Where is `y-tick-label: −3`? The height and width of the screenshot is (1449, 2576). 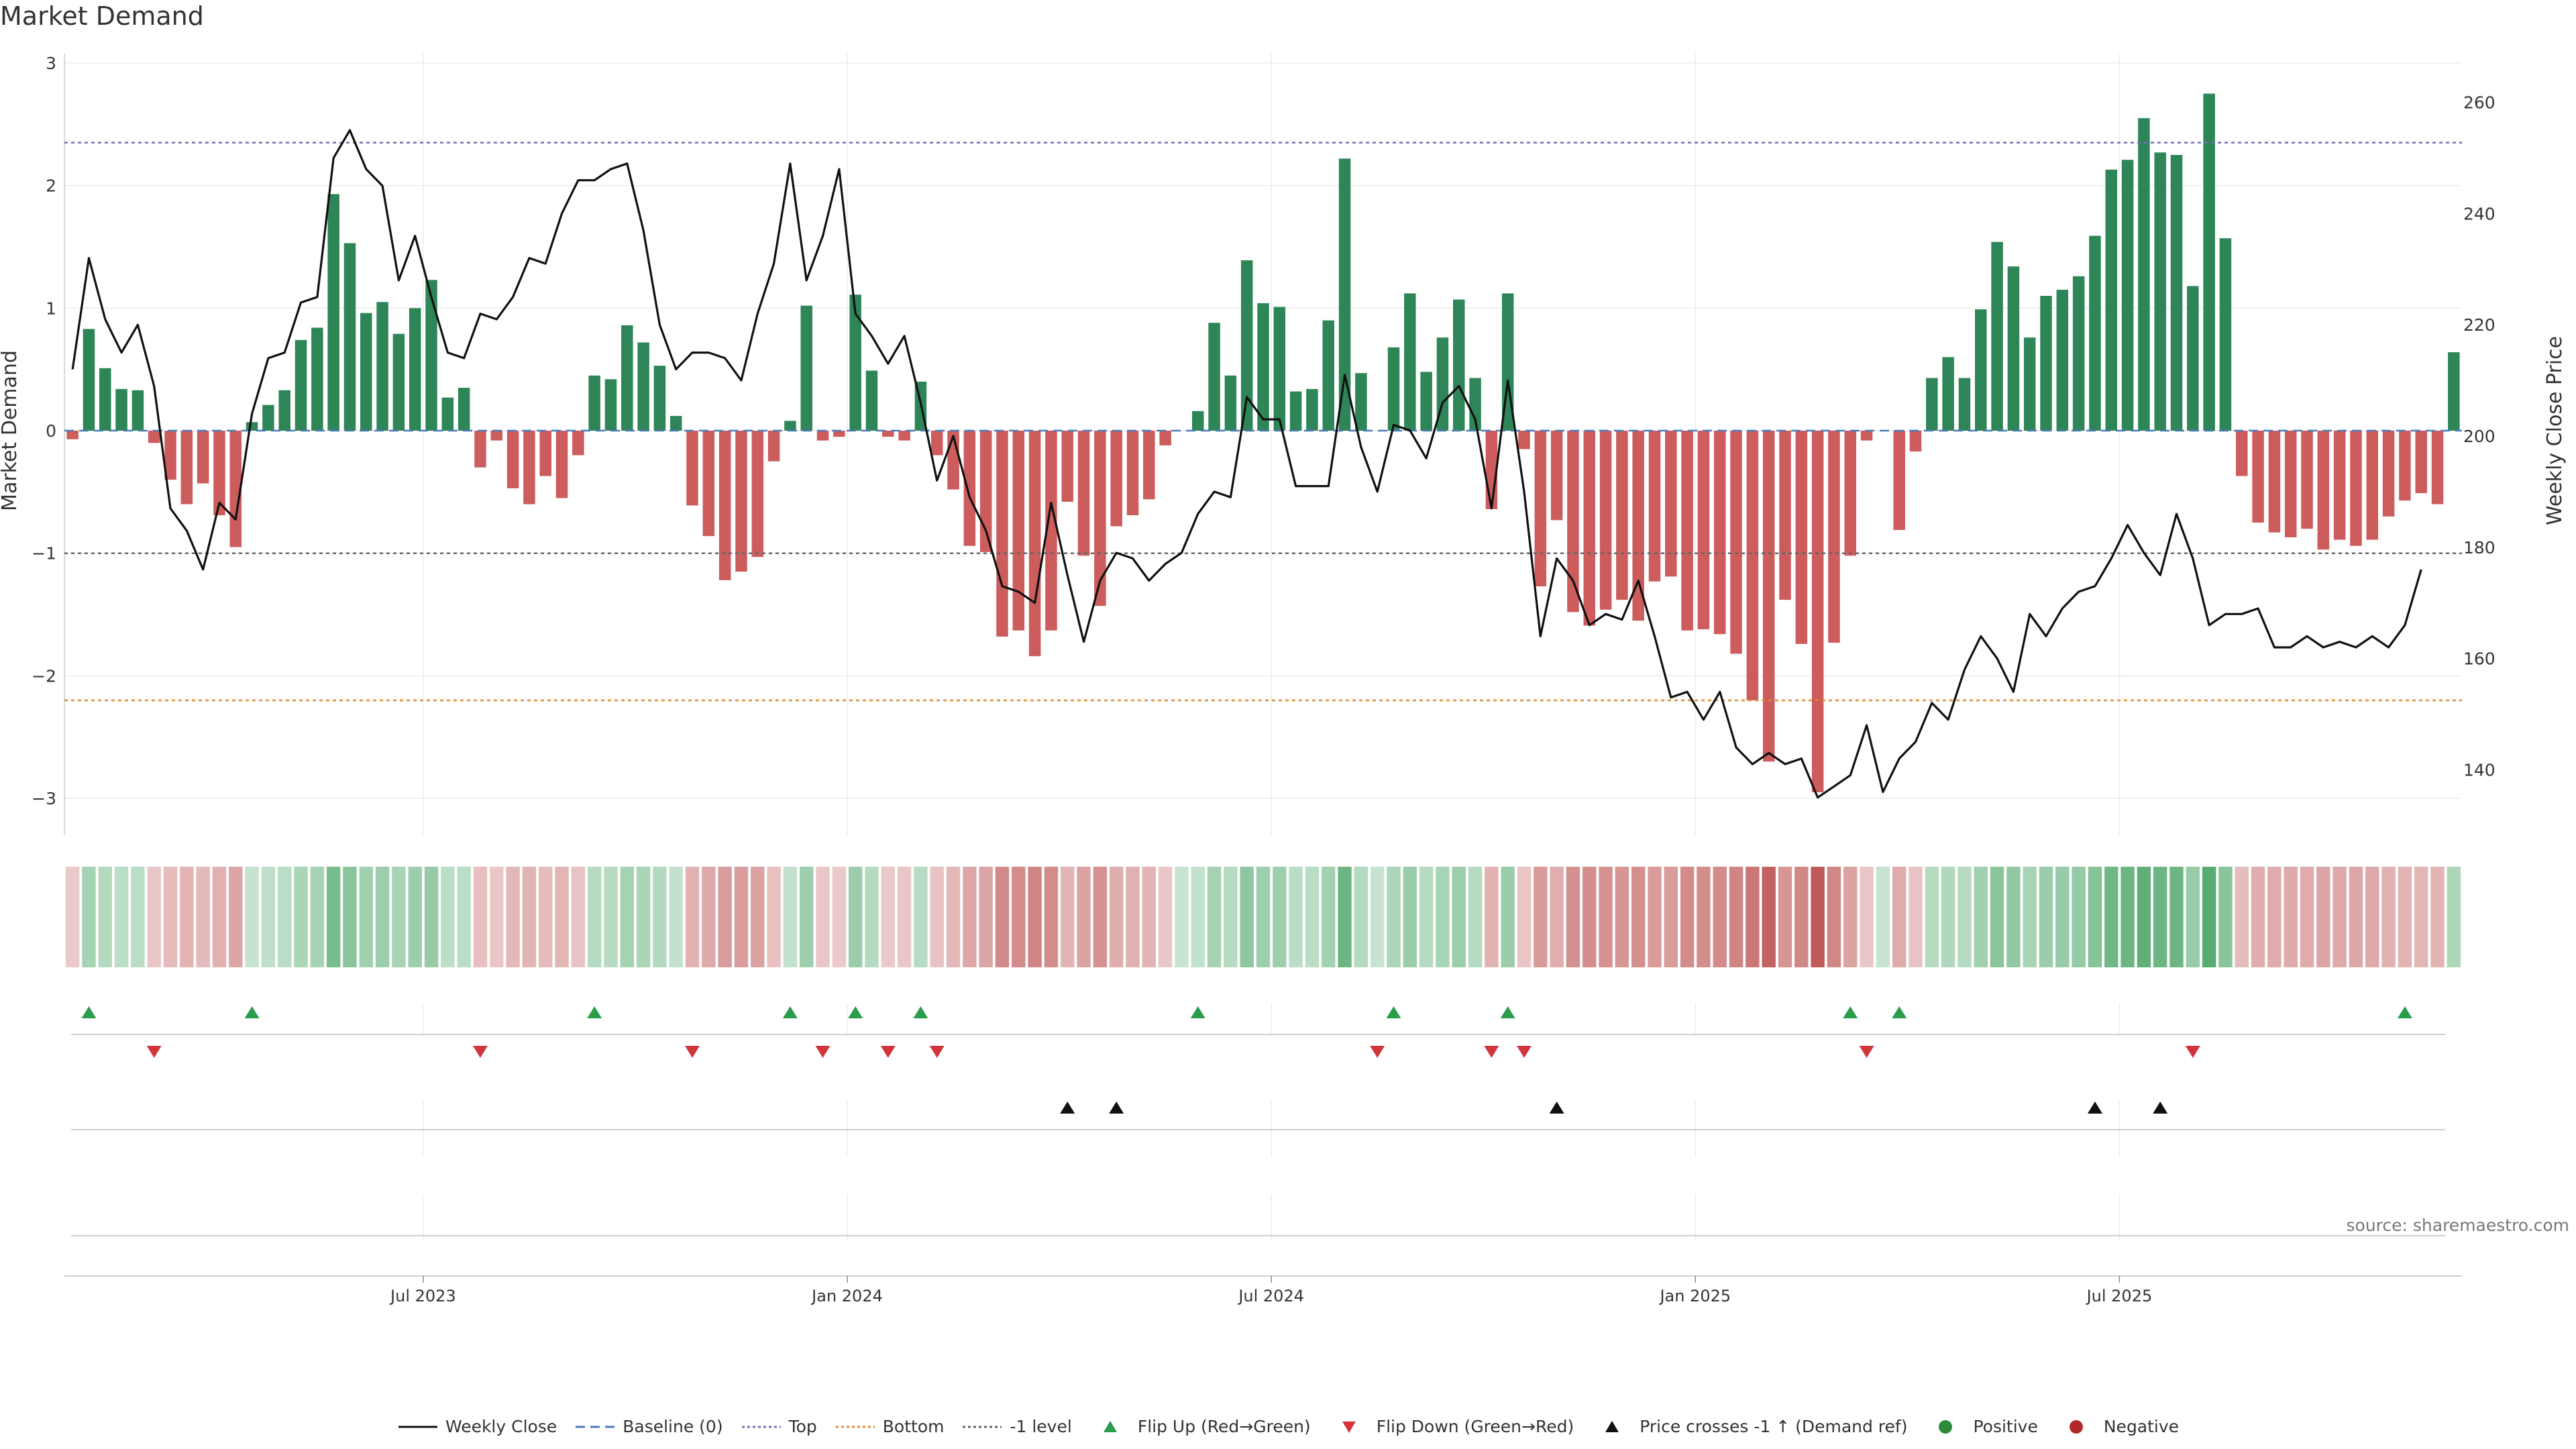 y-tick-label: −3 is located at coordinates (44, 798).